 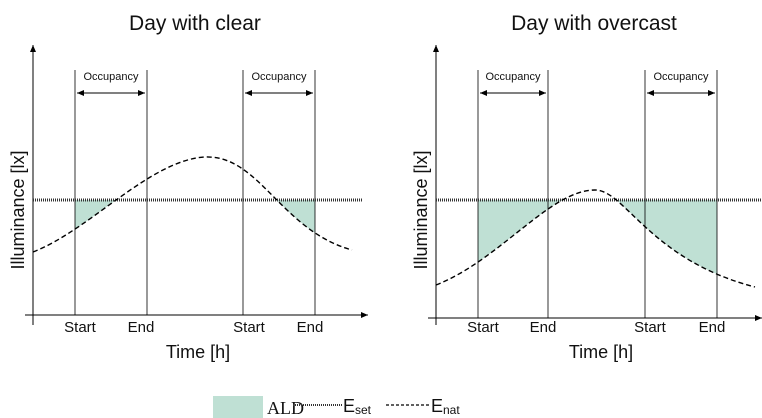 I want to click on legend-label-sub: nat, so click(x=451, y=410).